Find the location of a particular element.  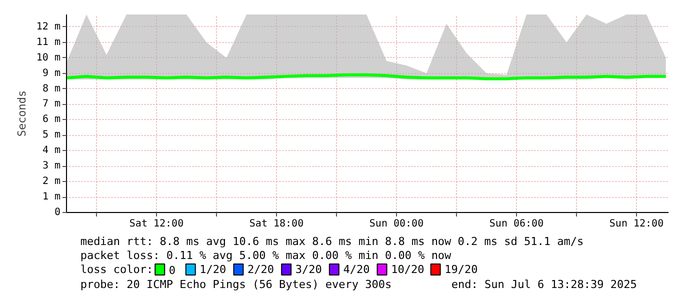

y-tick-label: 0 is located at coordinates (57, 212).